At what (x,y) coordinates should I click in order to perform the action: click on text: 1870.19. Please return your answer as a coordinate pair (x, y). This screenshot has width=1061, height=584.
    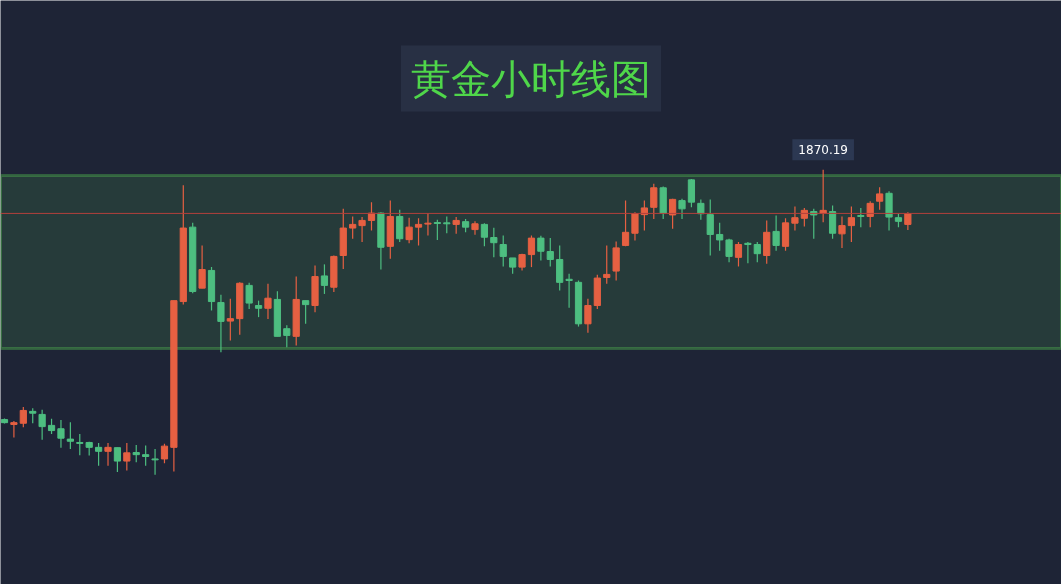
    Looking at the image, I should click on (823, 150).